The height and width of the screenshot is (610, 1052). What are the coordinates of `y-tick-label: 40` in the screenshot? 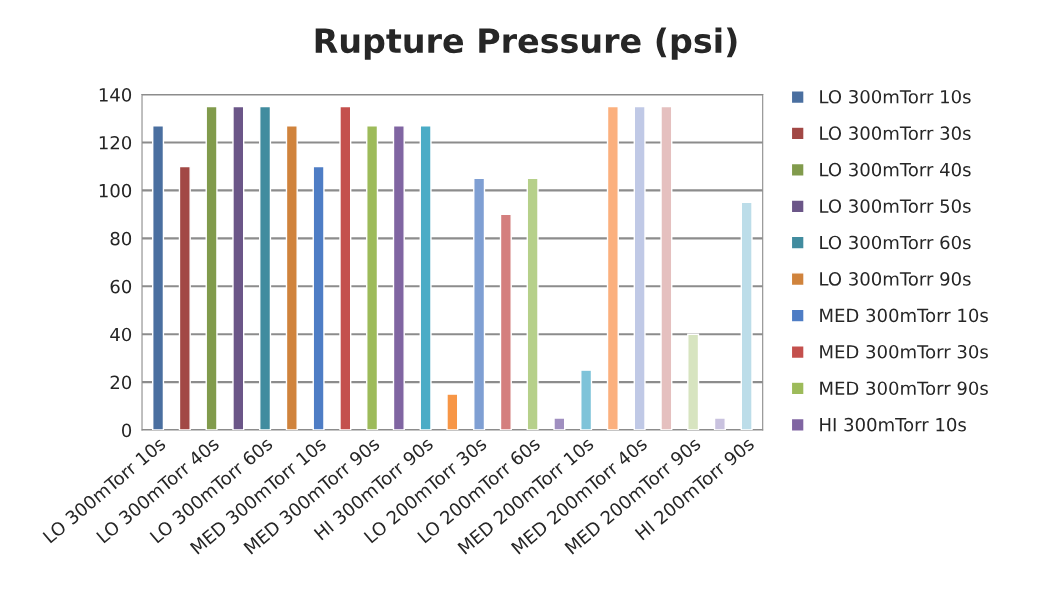 It's located at (121, 334).